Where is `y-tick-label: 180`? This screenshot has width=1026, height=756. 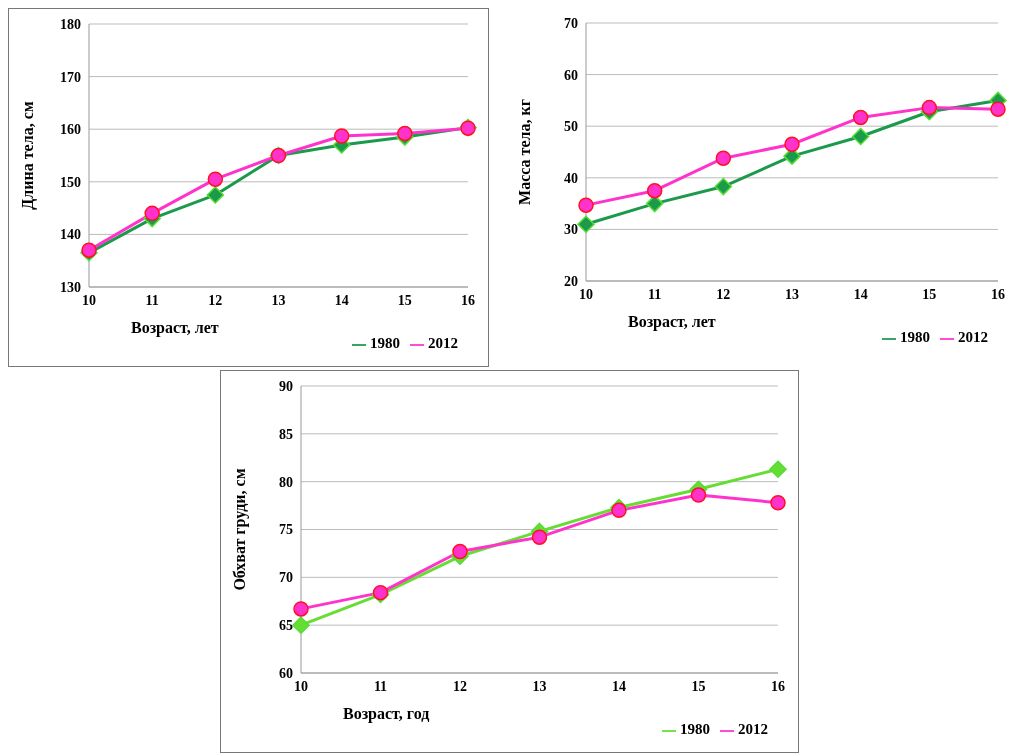
y-tick-label: 180 is located at coordinates (70, 24).